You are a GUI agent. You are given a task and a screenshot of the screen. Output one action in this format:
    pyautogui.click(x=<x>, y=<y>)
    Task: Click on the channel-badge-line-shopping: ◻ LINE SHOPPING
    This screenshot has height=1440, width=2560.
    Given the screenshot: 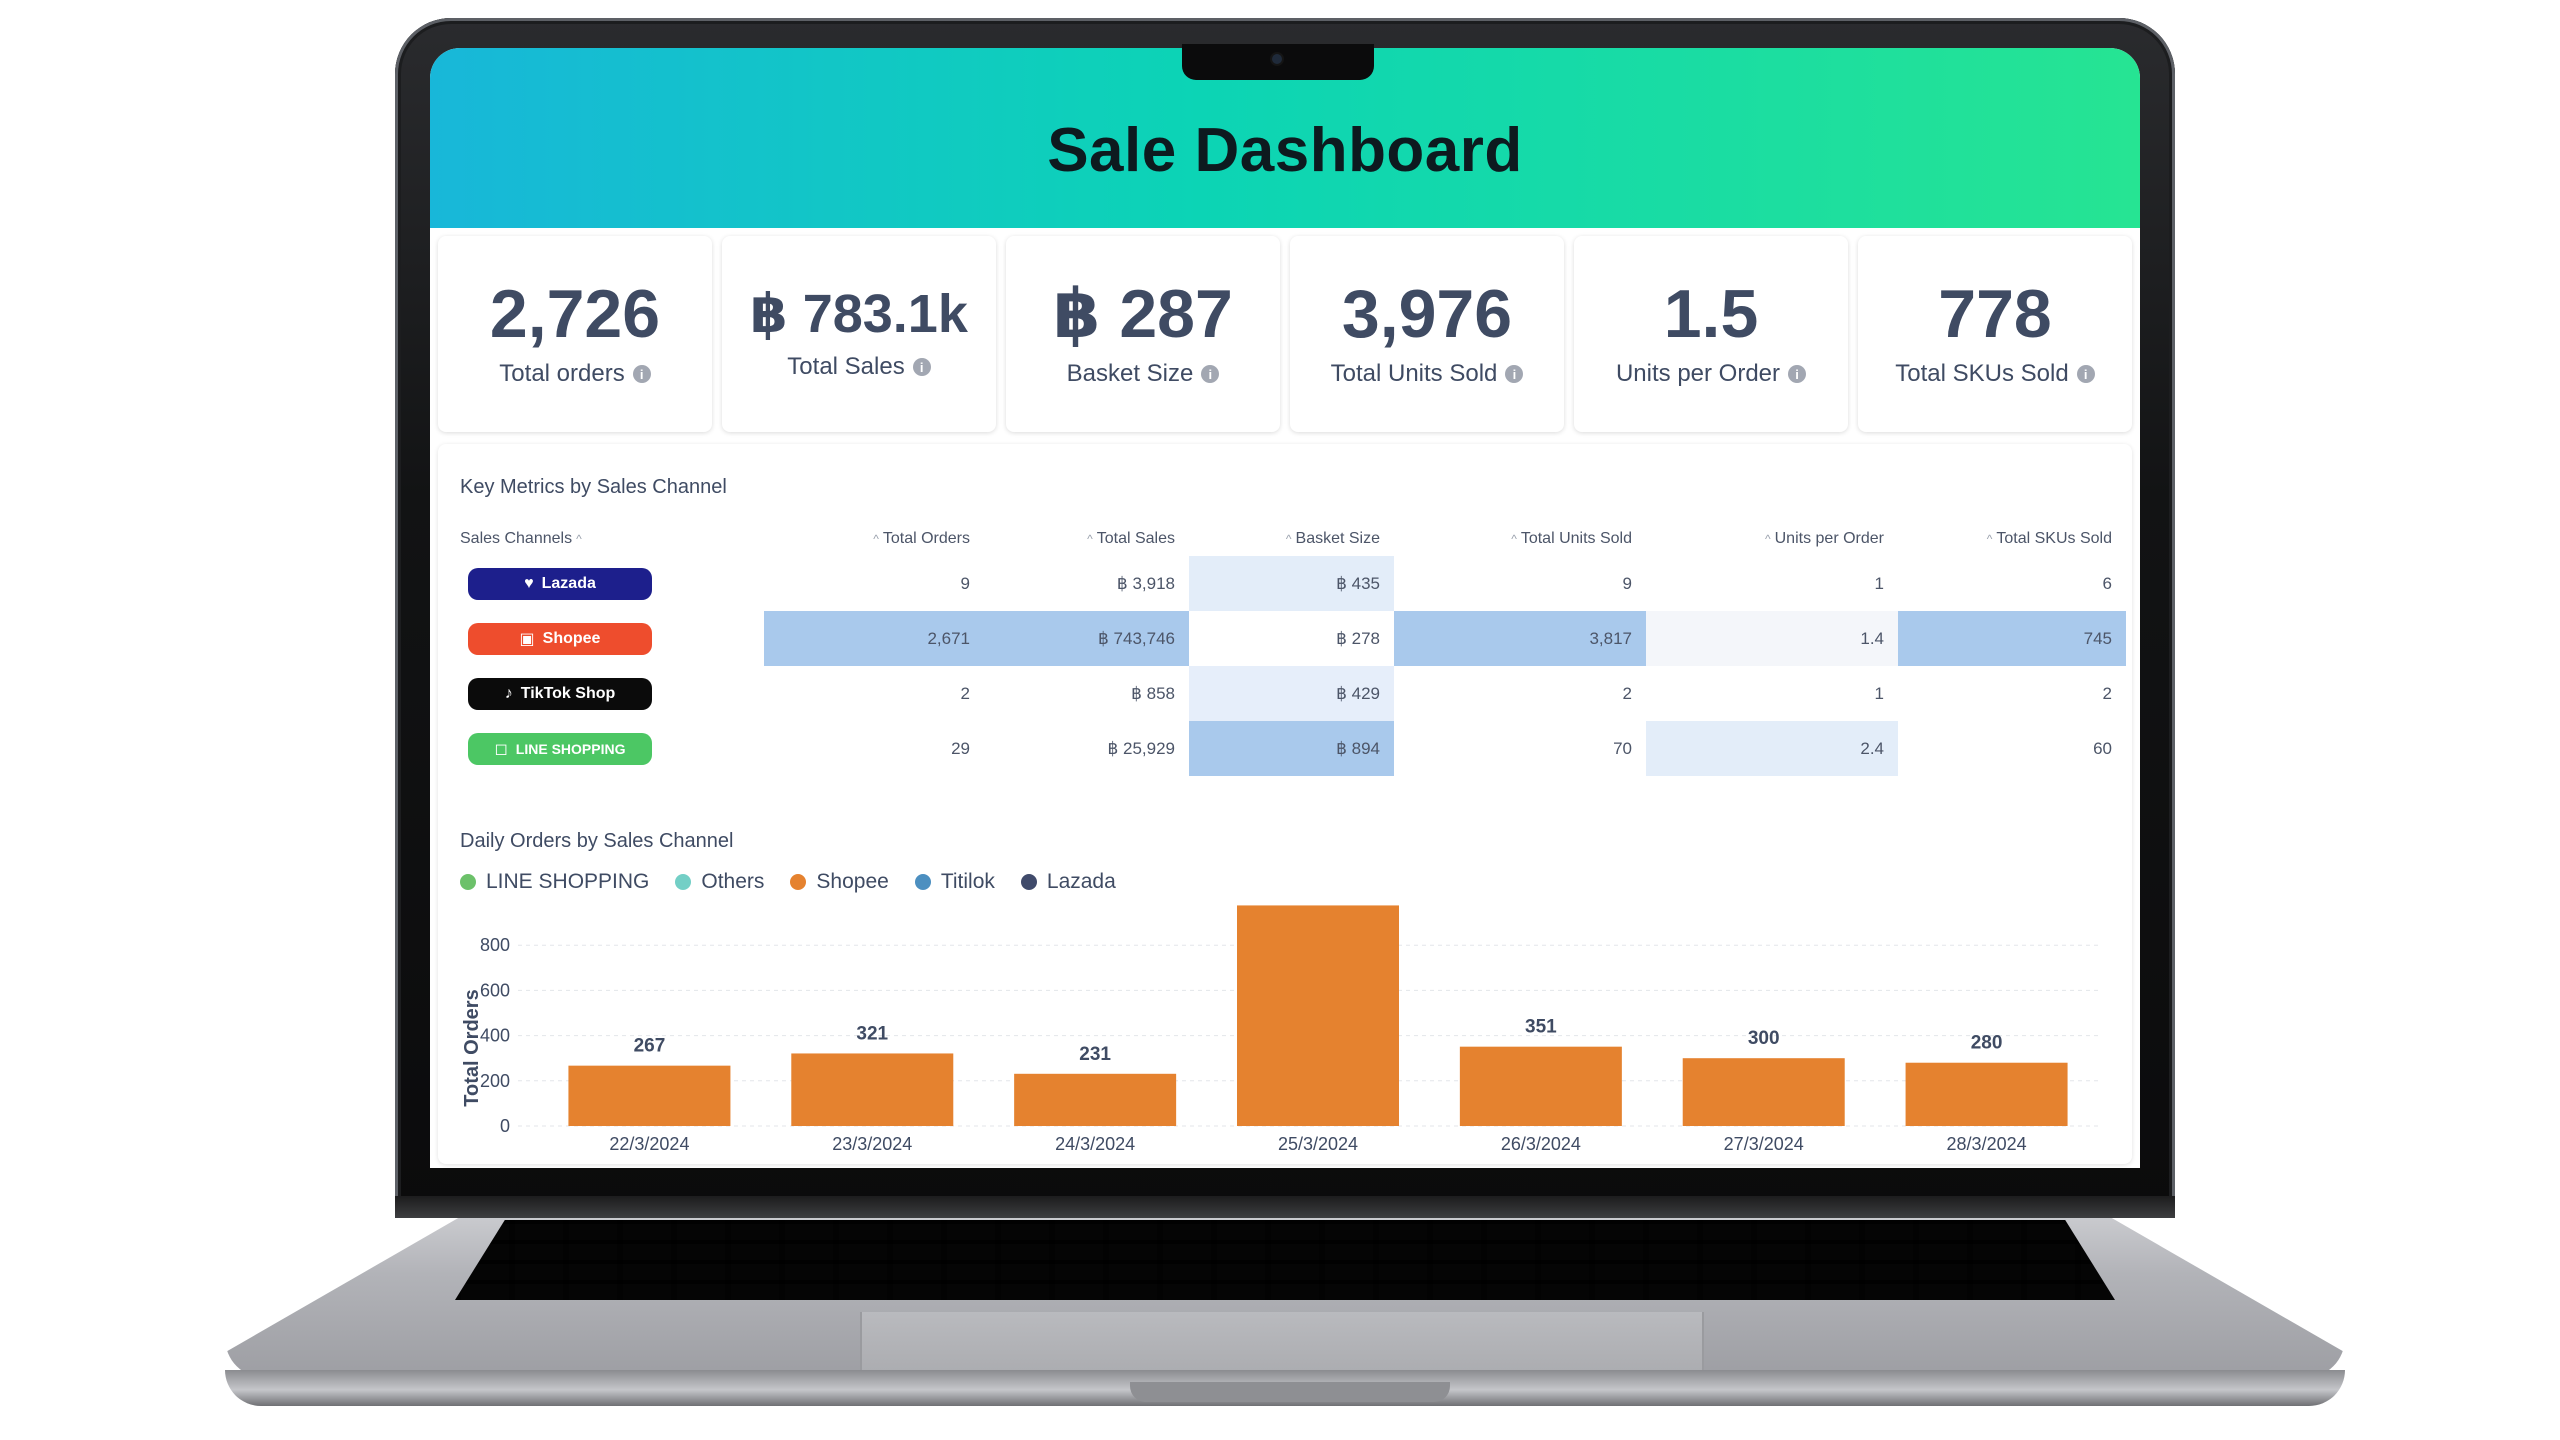 What is the action you would take?
    pyautogui.click(x=560, y=748)
    